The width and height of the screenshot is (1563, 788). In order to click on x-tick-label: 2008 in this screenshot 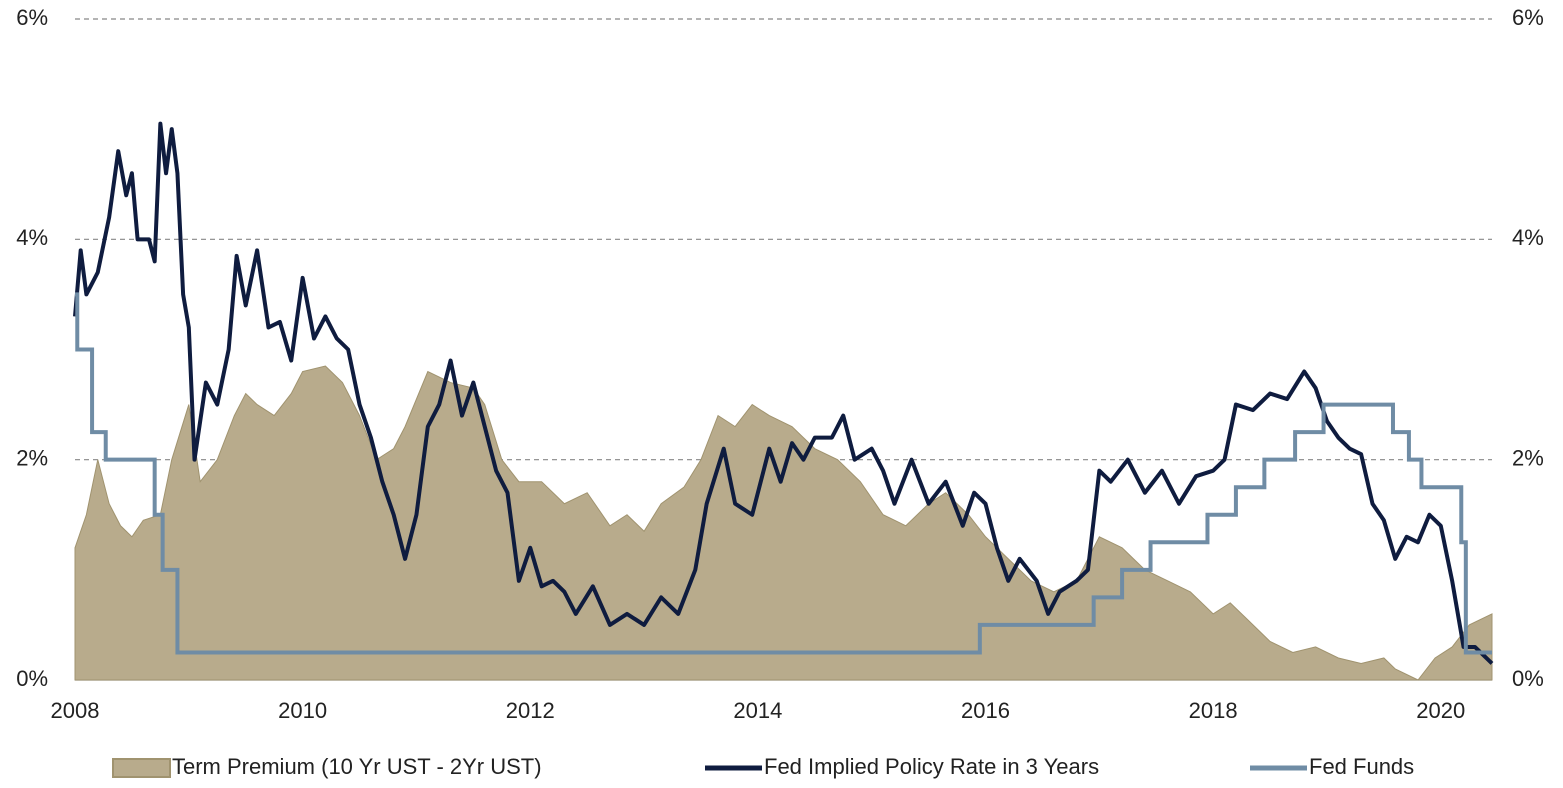, I will do `click(75, 710)`.